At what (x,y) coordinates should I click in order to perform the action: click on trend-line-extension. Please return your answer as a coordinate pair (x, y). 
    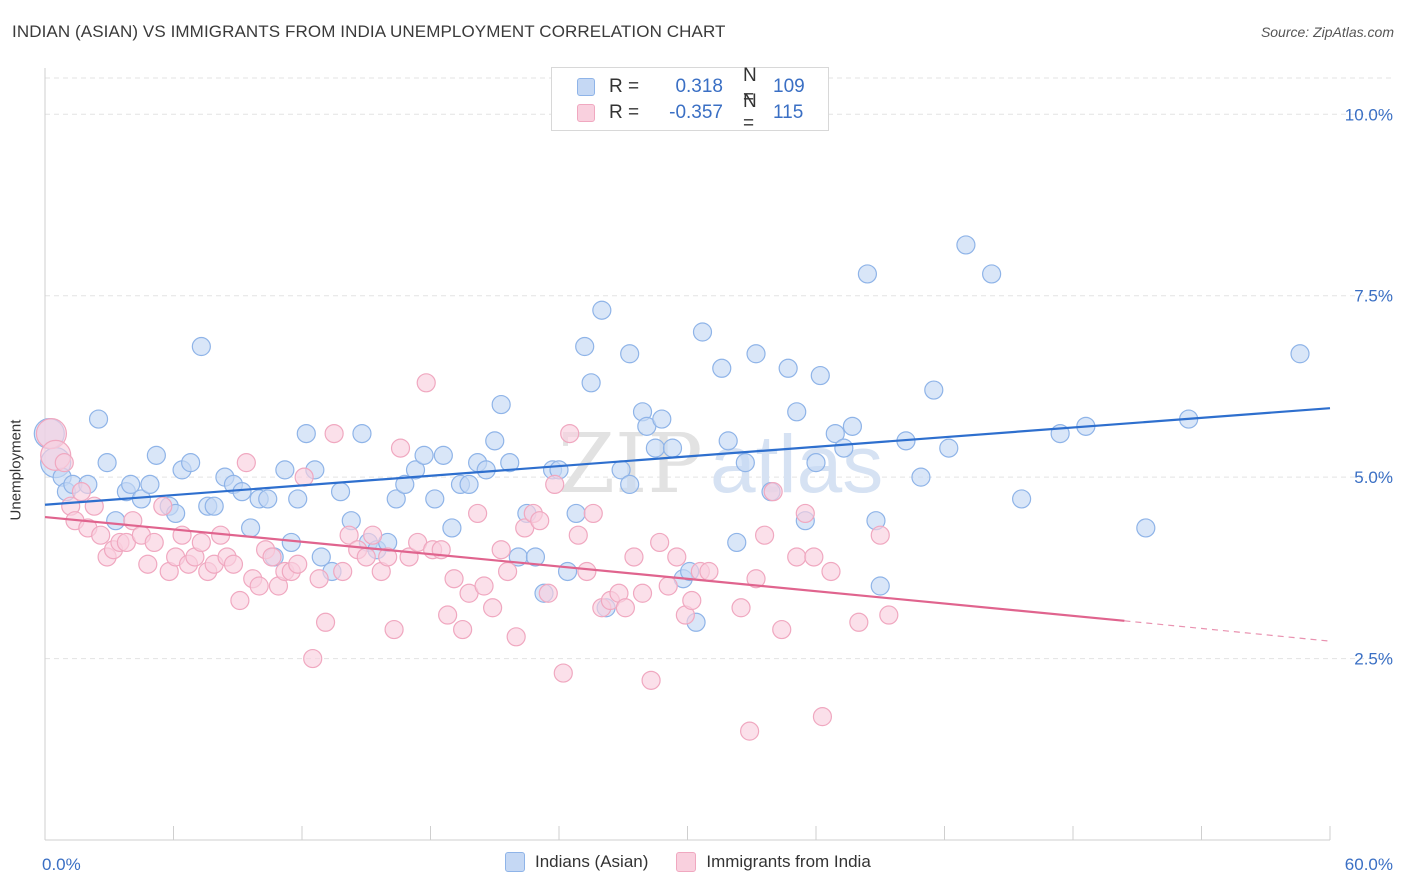
    Looking at the image, I should click on (1227, 631).